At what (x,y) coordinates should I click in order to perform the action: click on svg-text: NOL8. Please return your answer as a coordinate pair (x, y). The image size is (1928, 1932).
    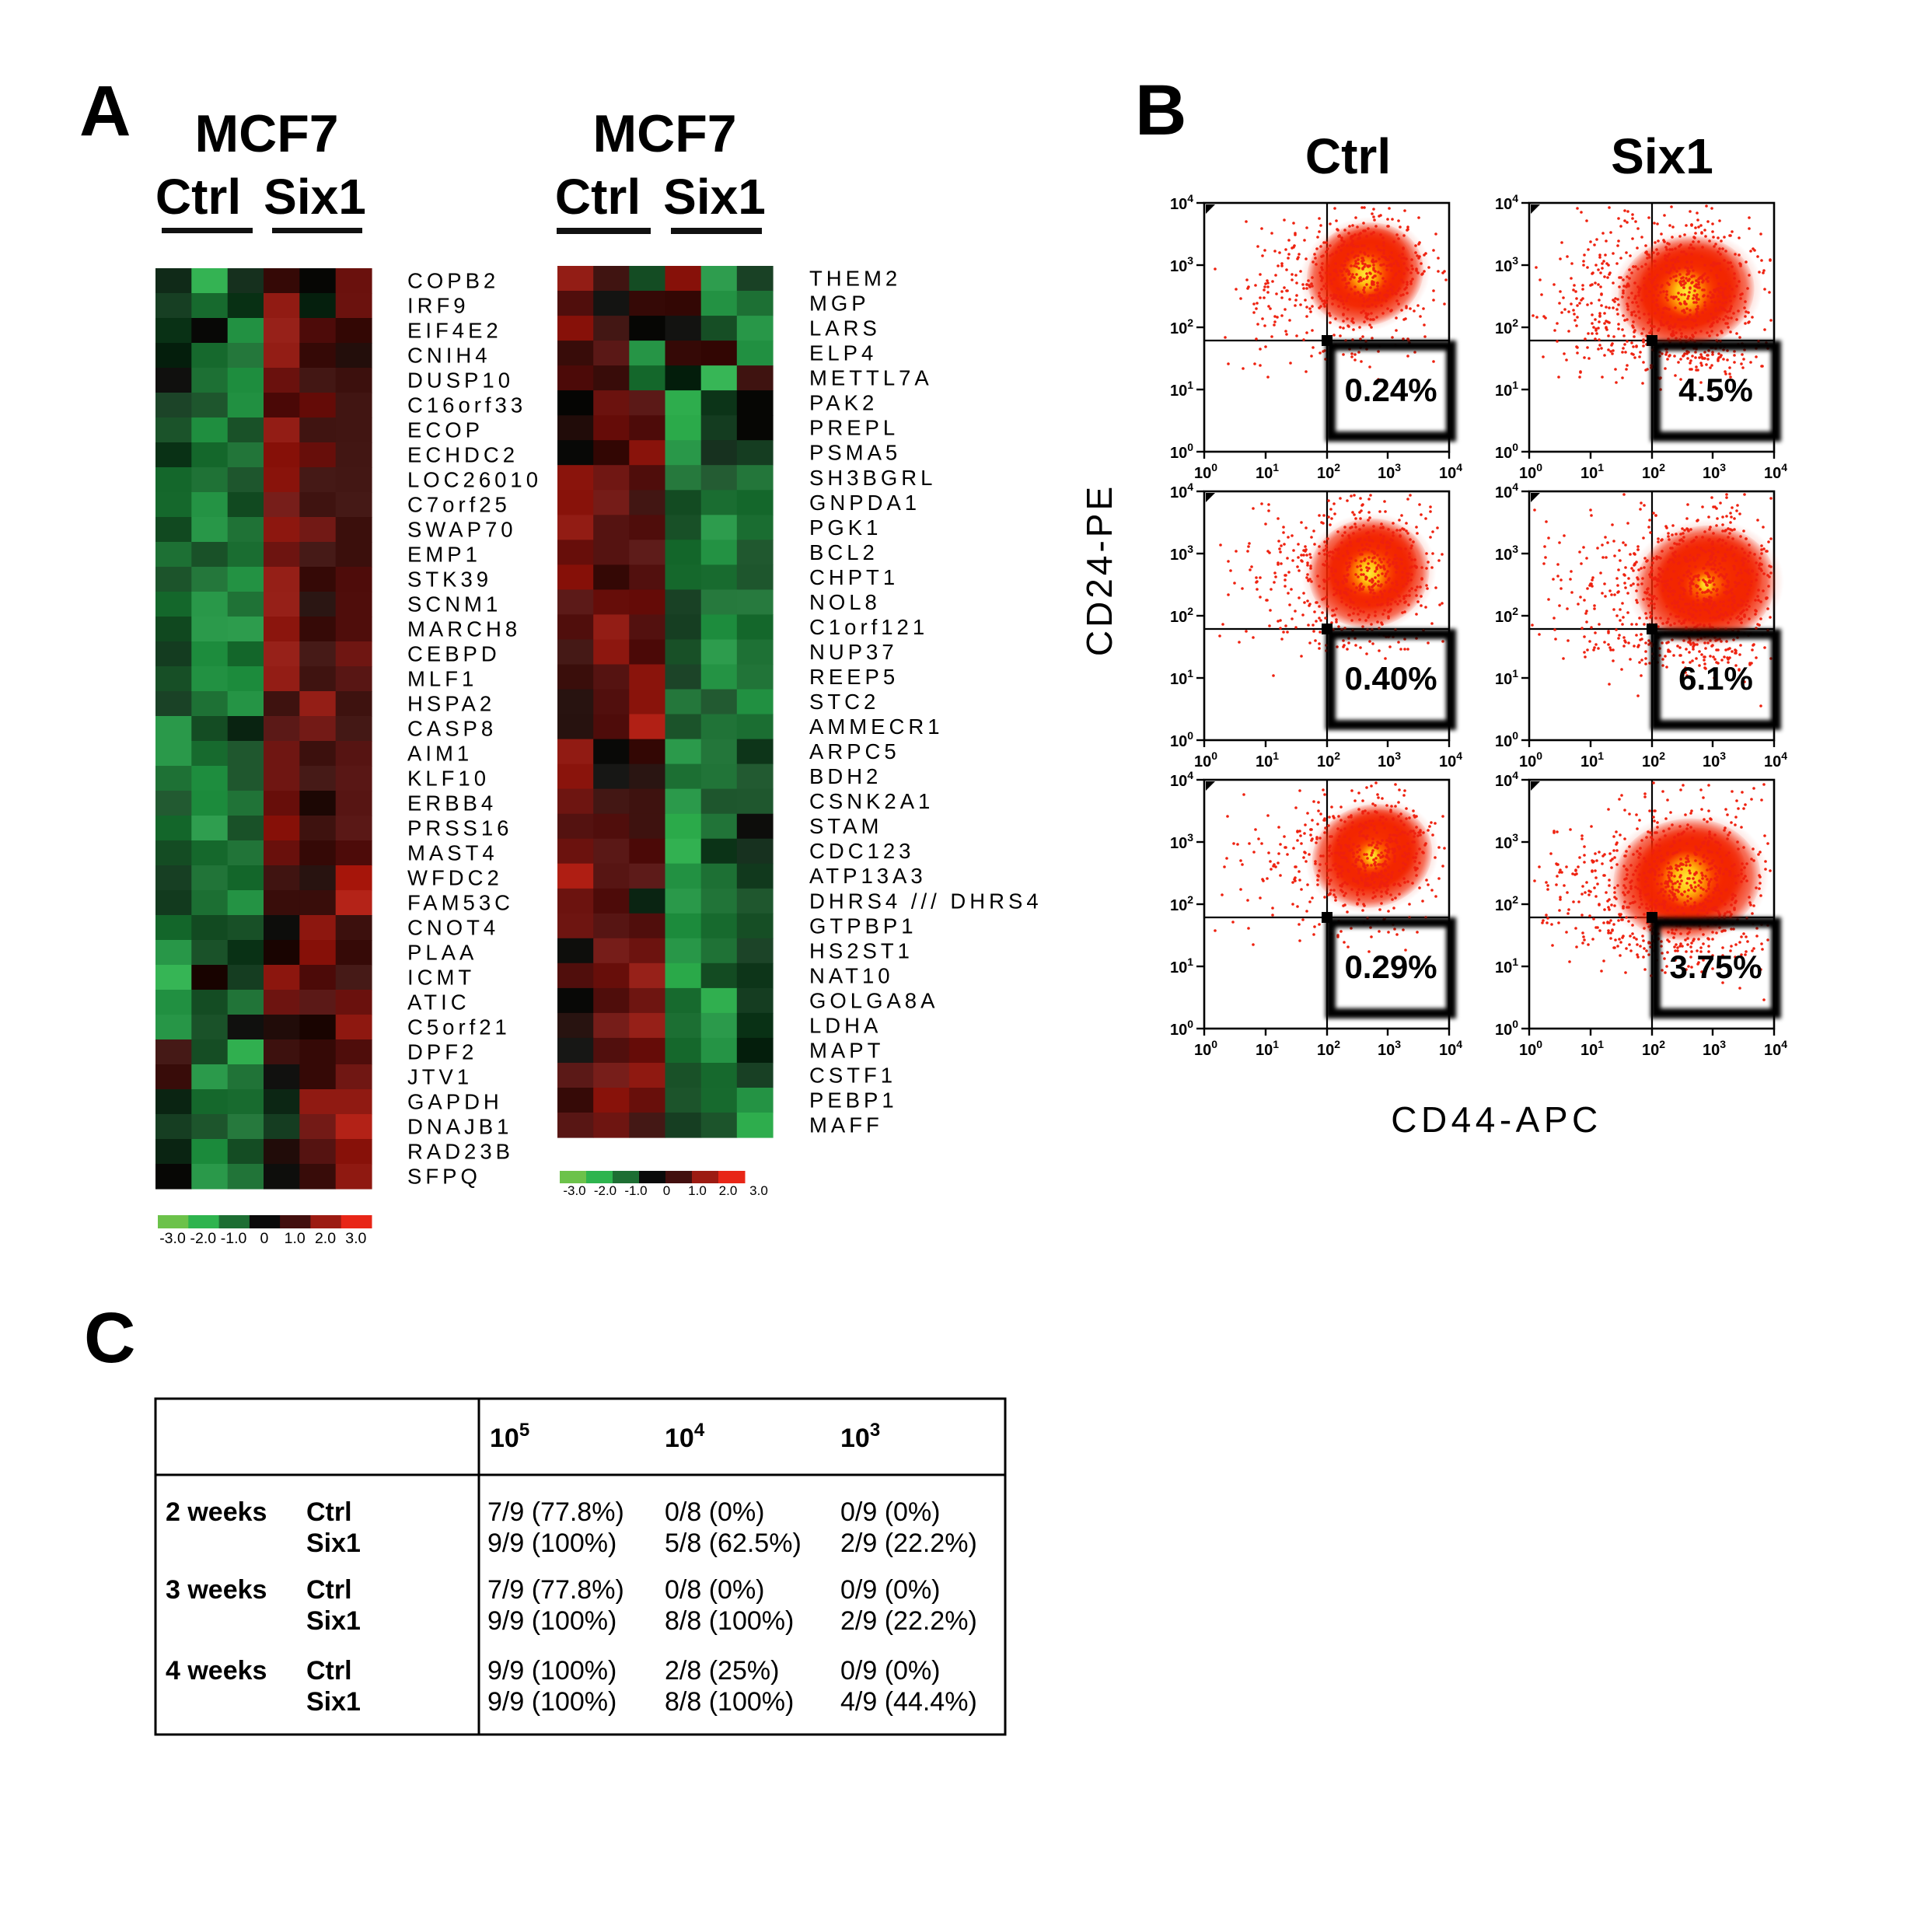
    Looking at the image, I should click on (845, 602).